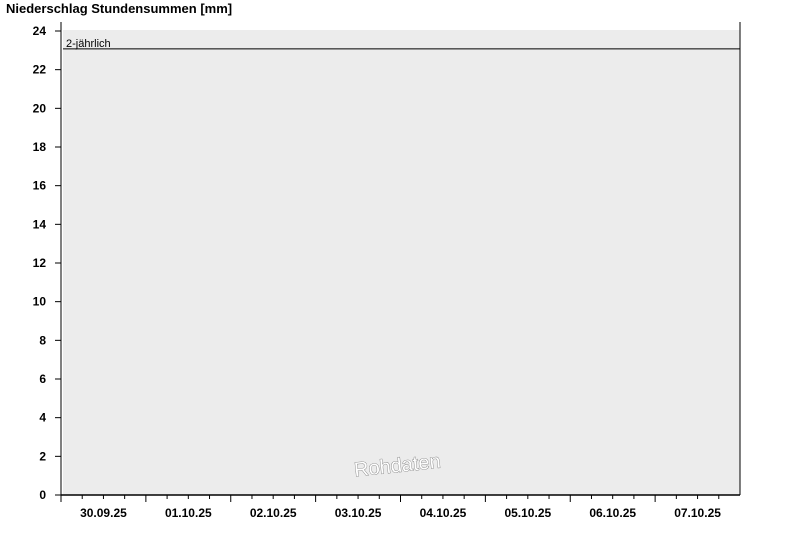  I want to click on x-tick-label: 03.10.25, so click(358, 513).